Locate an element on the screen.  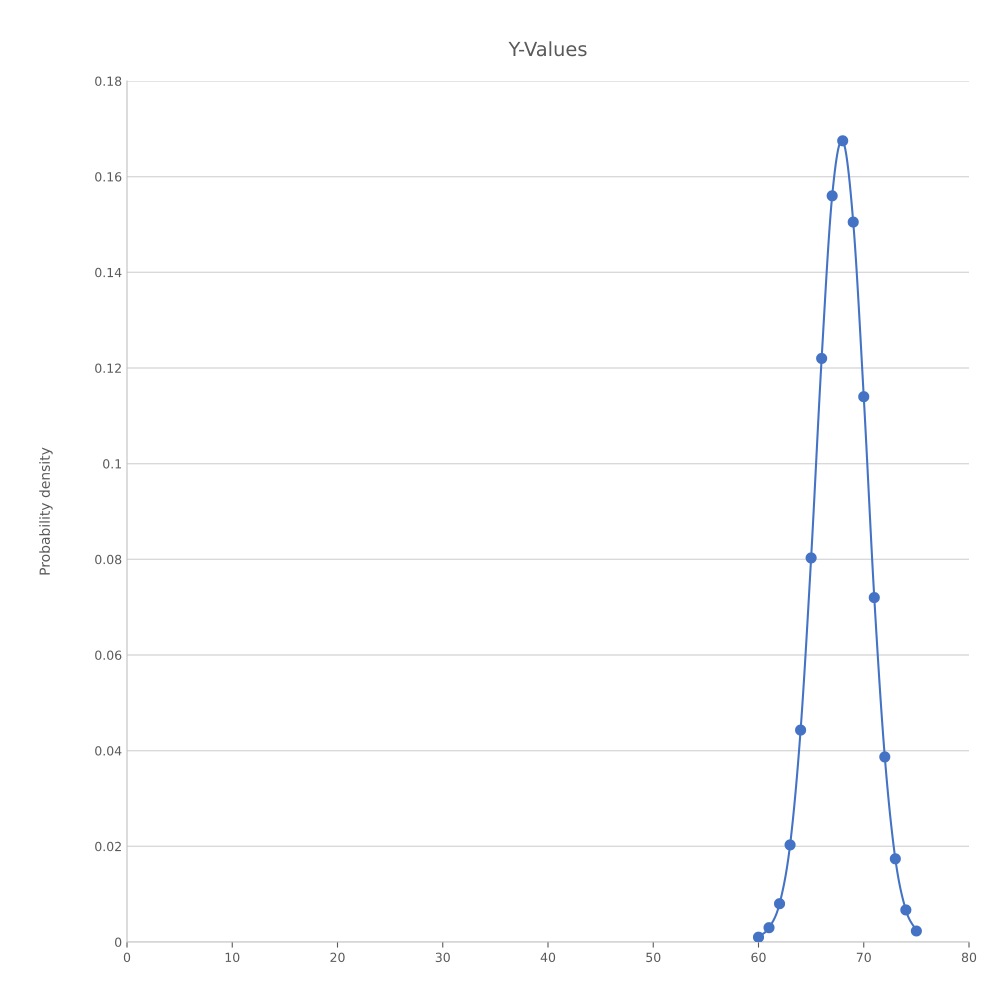
x-tick-label: 50 is located at coordinates (653, 957).